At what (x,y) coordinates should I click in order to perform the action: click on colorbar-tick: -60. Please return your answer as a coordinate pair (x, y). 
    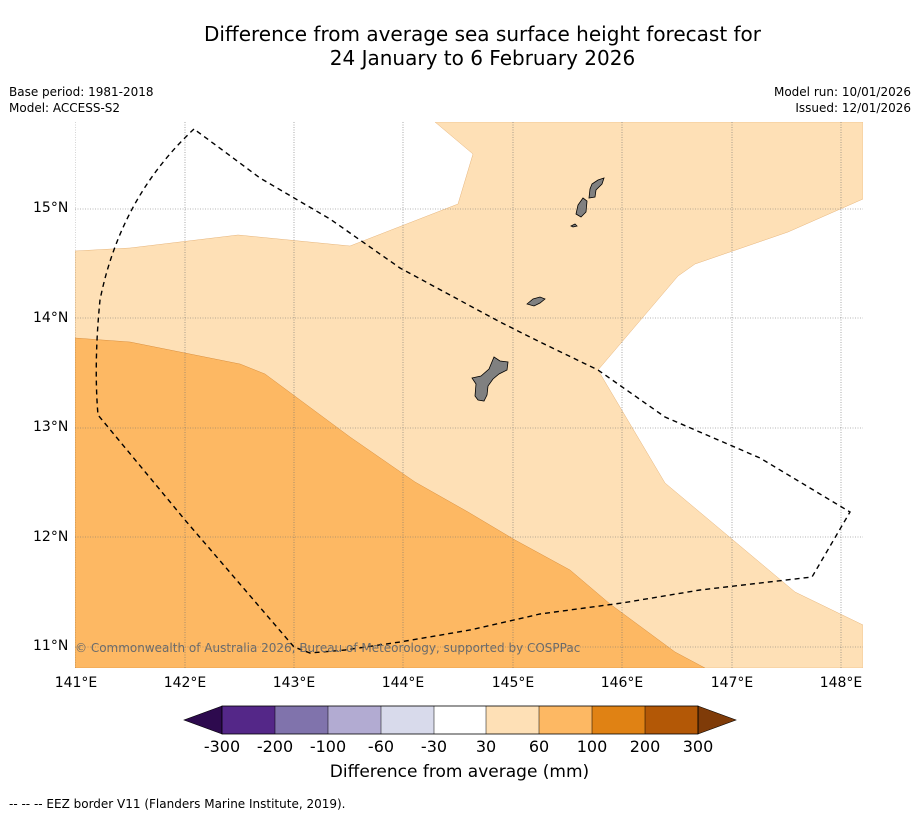
    Looking at the image, I should click on (381, 746).